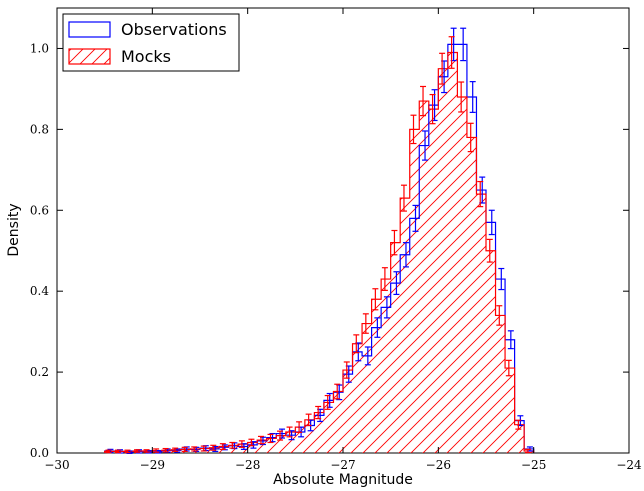 This screenshot has height=491, width=644. I want to click on y-tick-label: 0.6, so click(39, 210).